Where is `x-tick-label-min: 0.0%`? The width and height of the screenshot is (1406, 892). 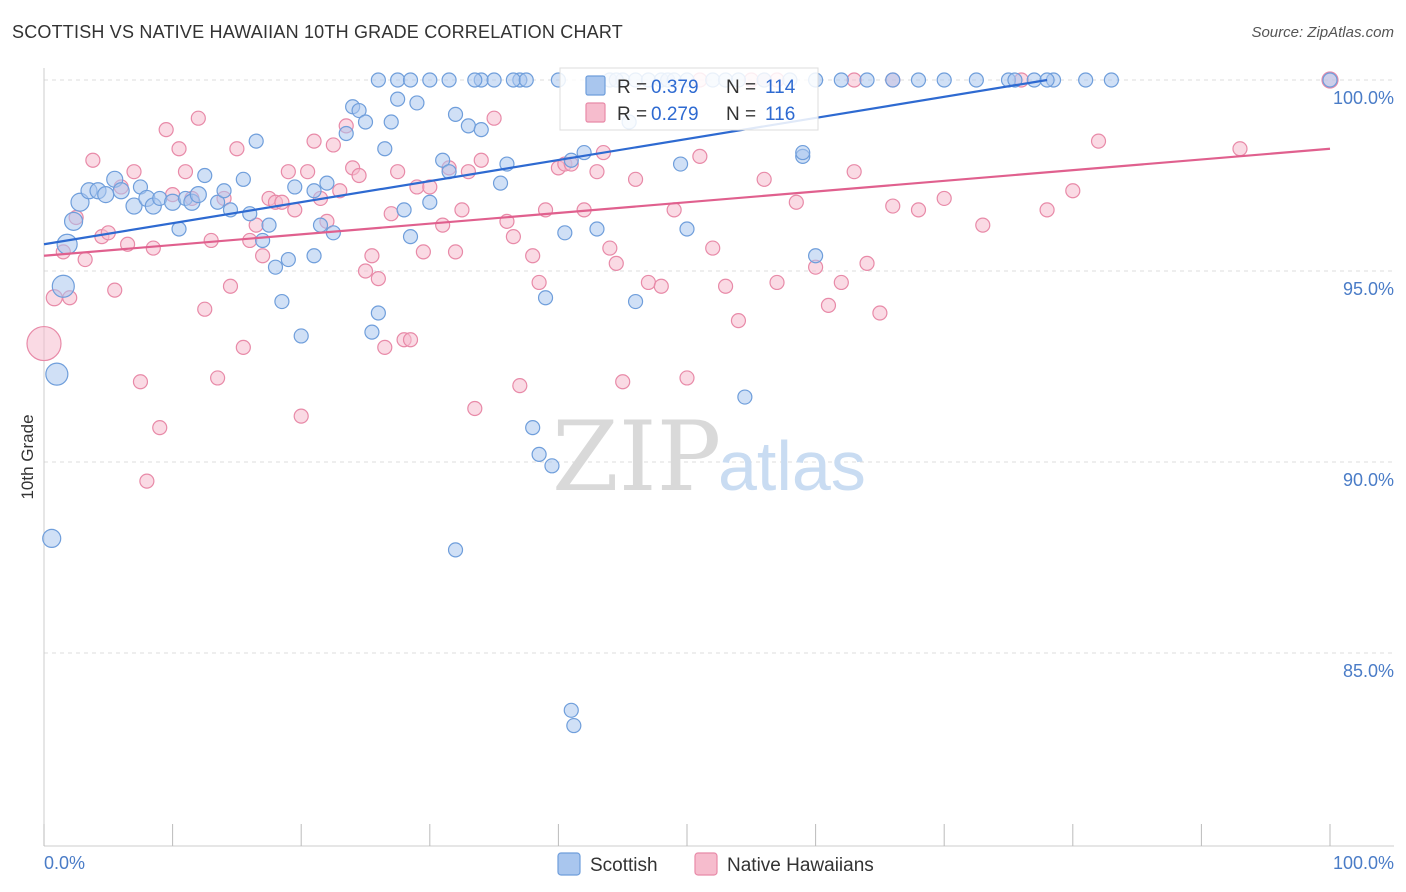 x-tick-label-min: 0.0% is located at coordinates (64, 863).